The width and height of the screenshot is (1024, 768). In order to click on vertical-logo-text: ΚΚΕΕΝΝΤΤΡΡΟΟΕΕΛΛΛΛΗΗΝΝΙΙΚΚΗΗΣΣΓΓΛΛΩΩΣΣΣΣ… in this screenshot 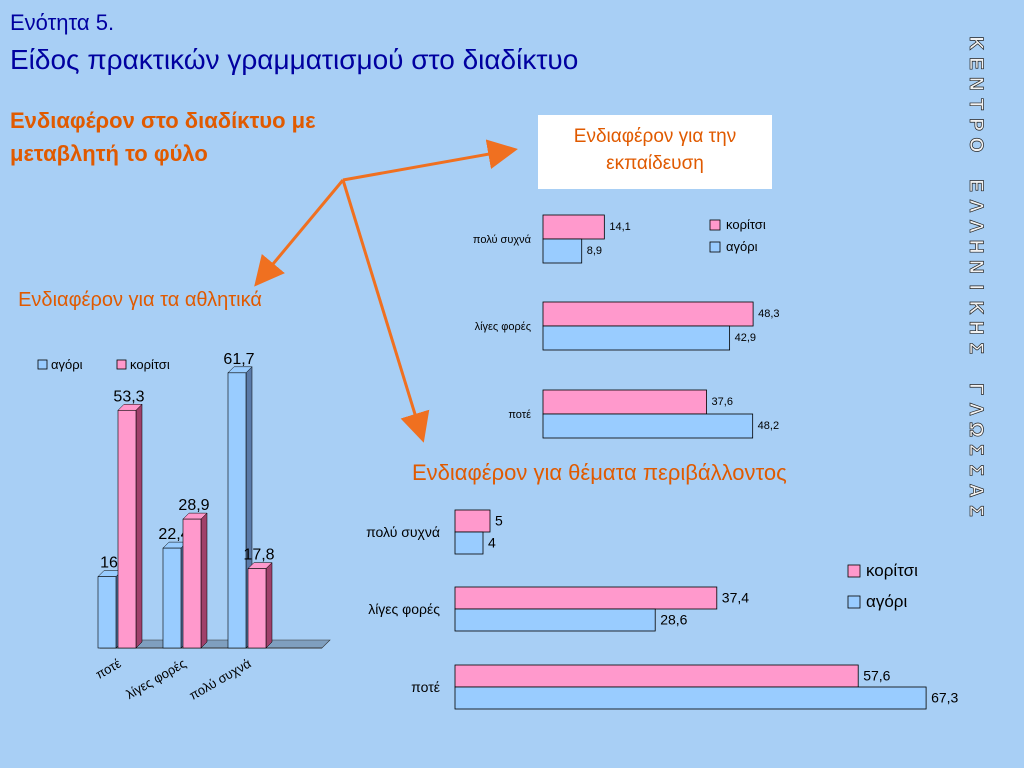, I will do `click(976, 276)`.